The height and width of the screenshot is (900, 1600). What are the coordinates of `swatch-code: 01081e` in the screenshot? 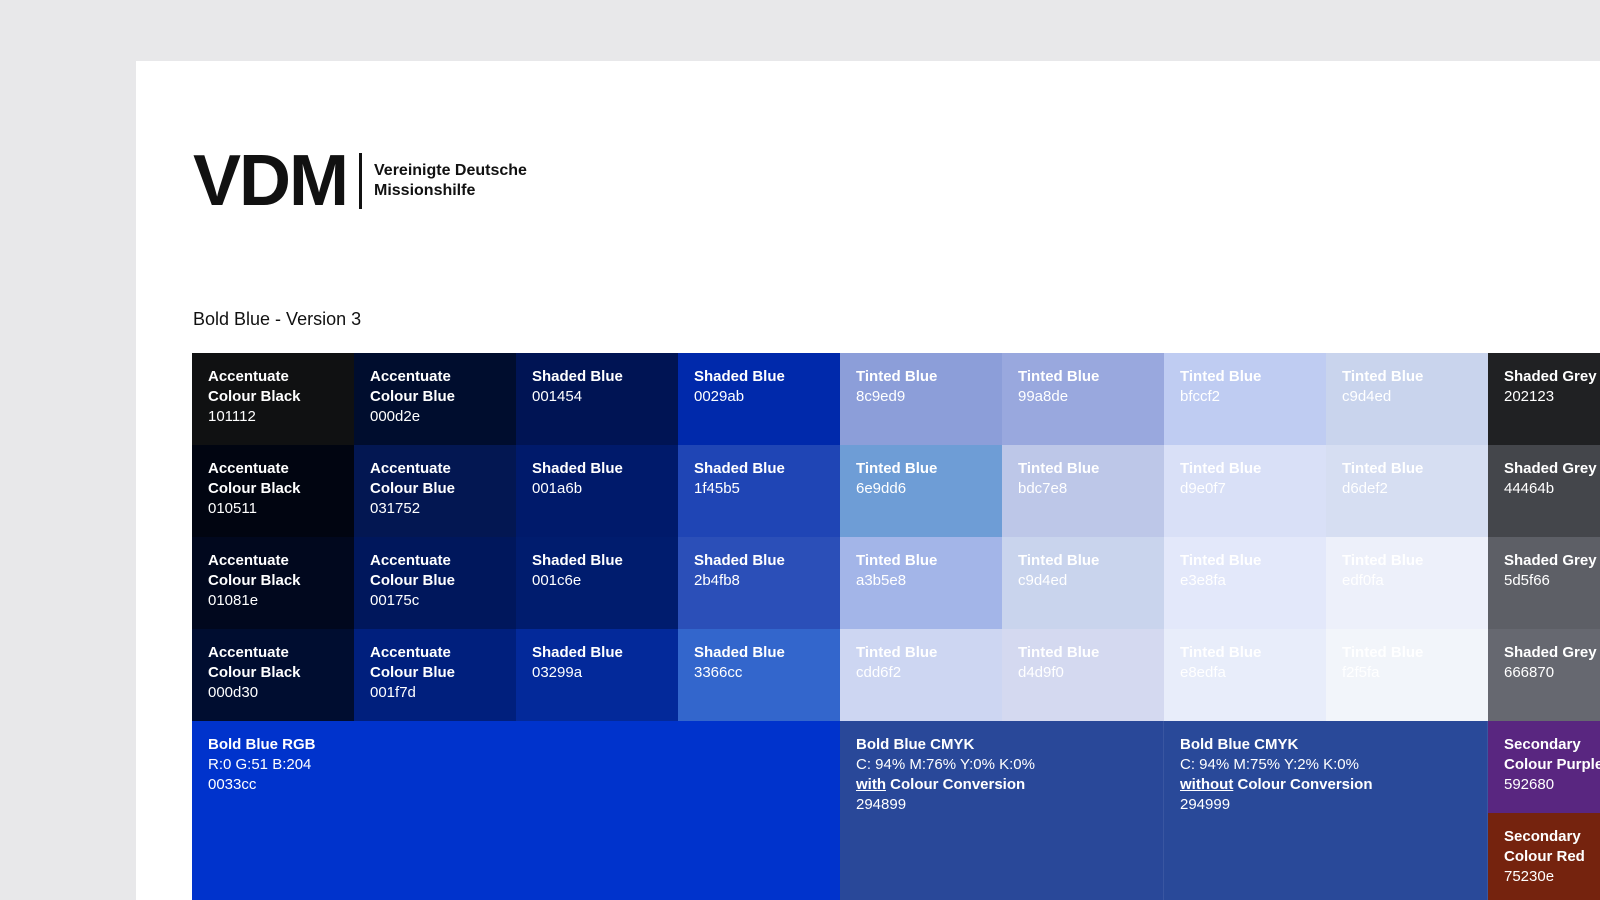 It's located at (233, 600).